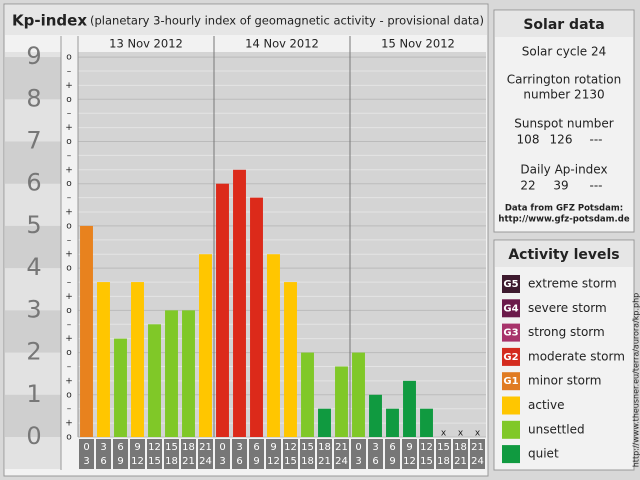 The height and width of the screenshot is (480, 640). Describe the element at coordinates (510, 284) in the screenshot. I see `legend-badge: G5` at that location.